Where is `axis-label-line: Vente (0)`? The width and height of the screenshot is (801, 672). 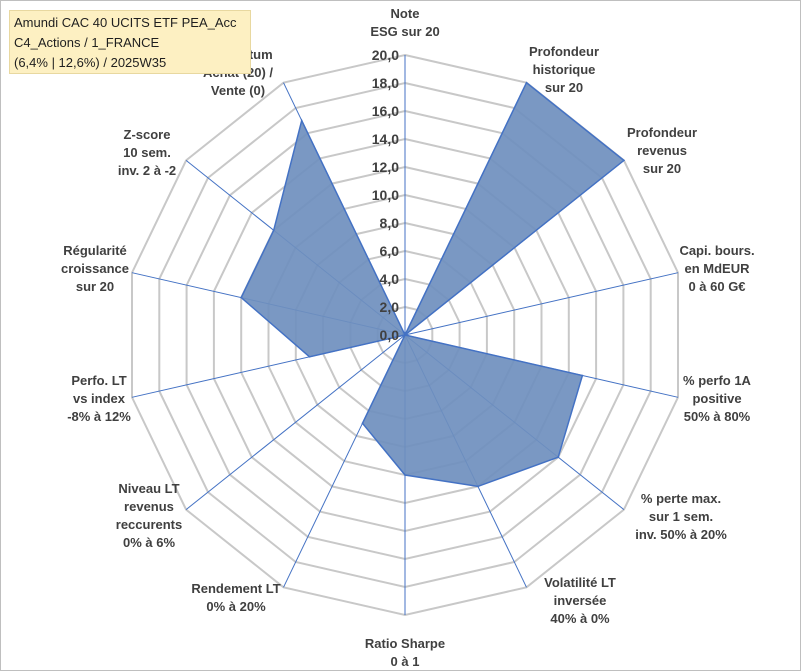
axis-label-line: Vente (0) is located at coordinates (238, 90).